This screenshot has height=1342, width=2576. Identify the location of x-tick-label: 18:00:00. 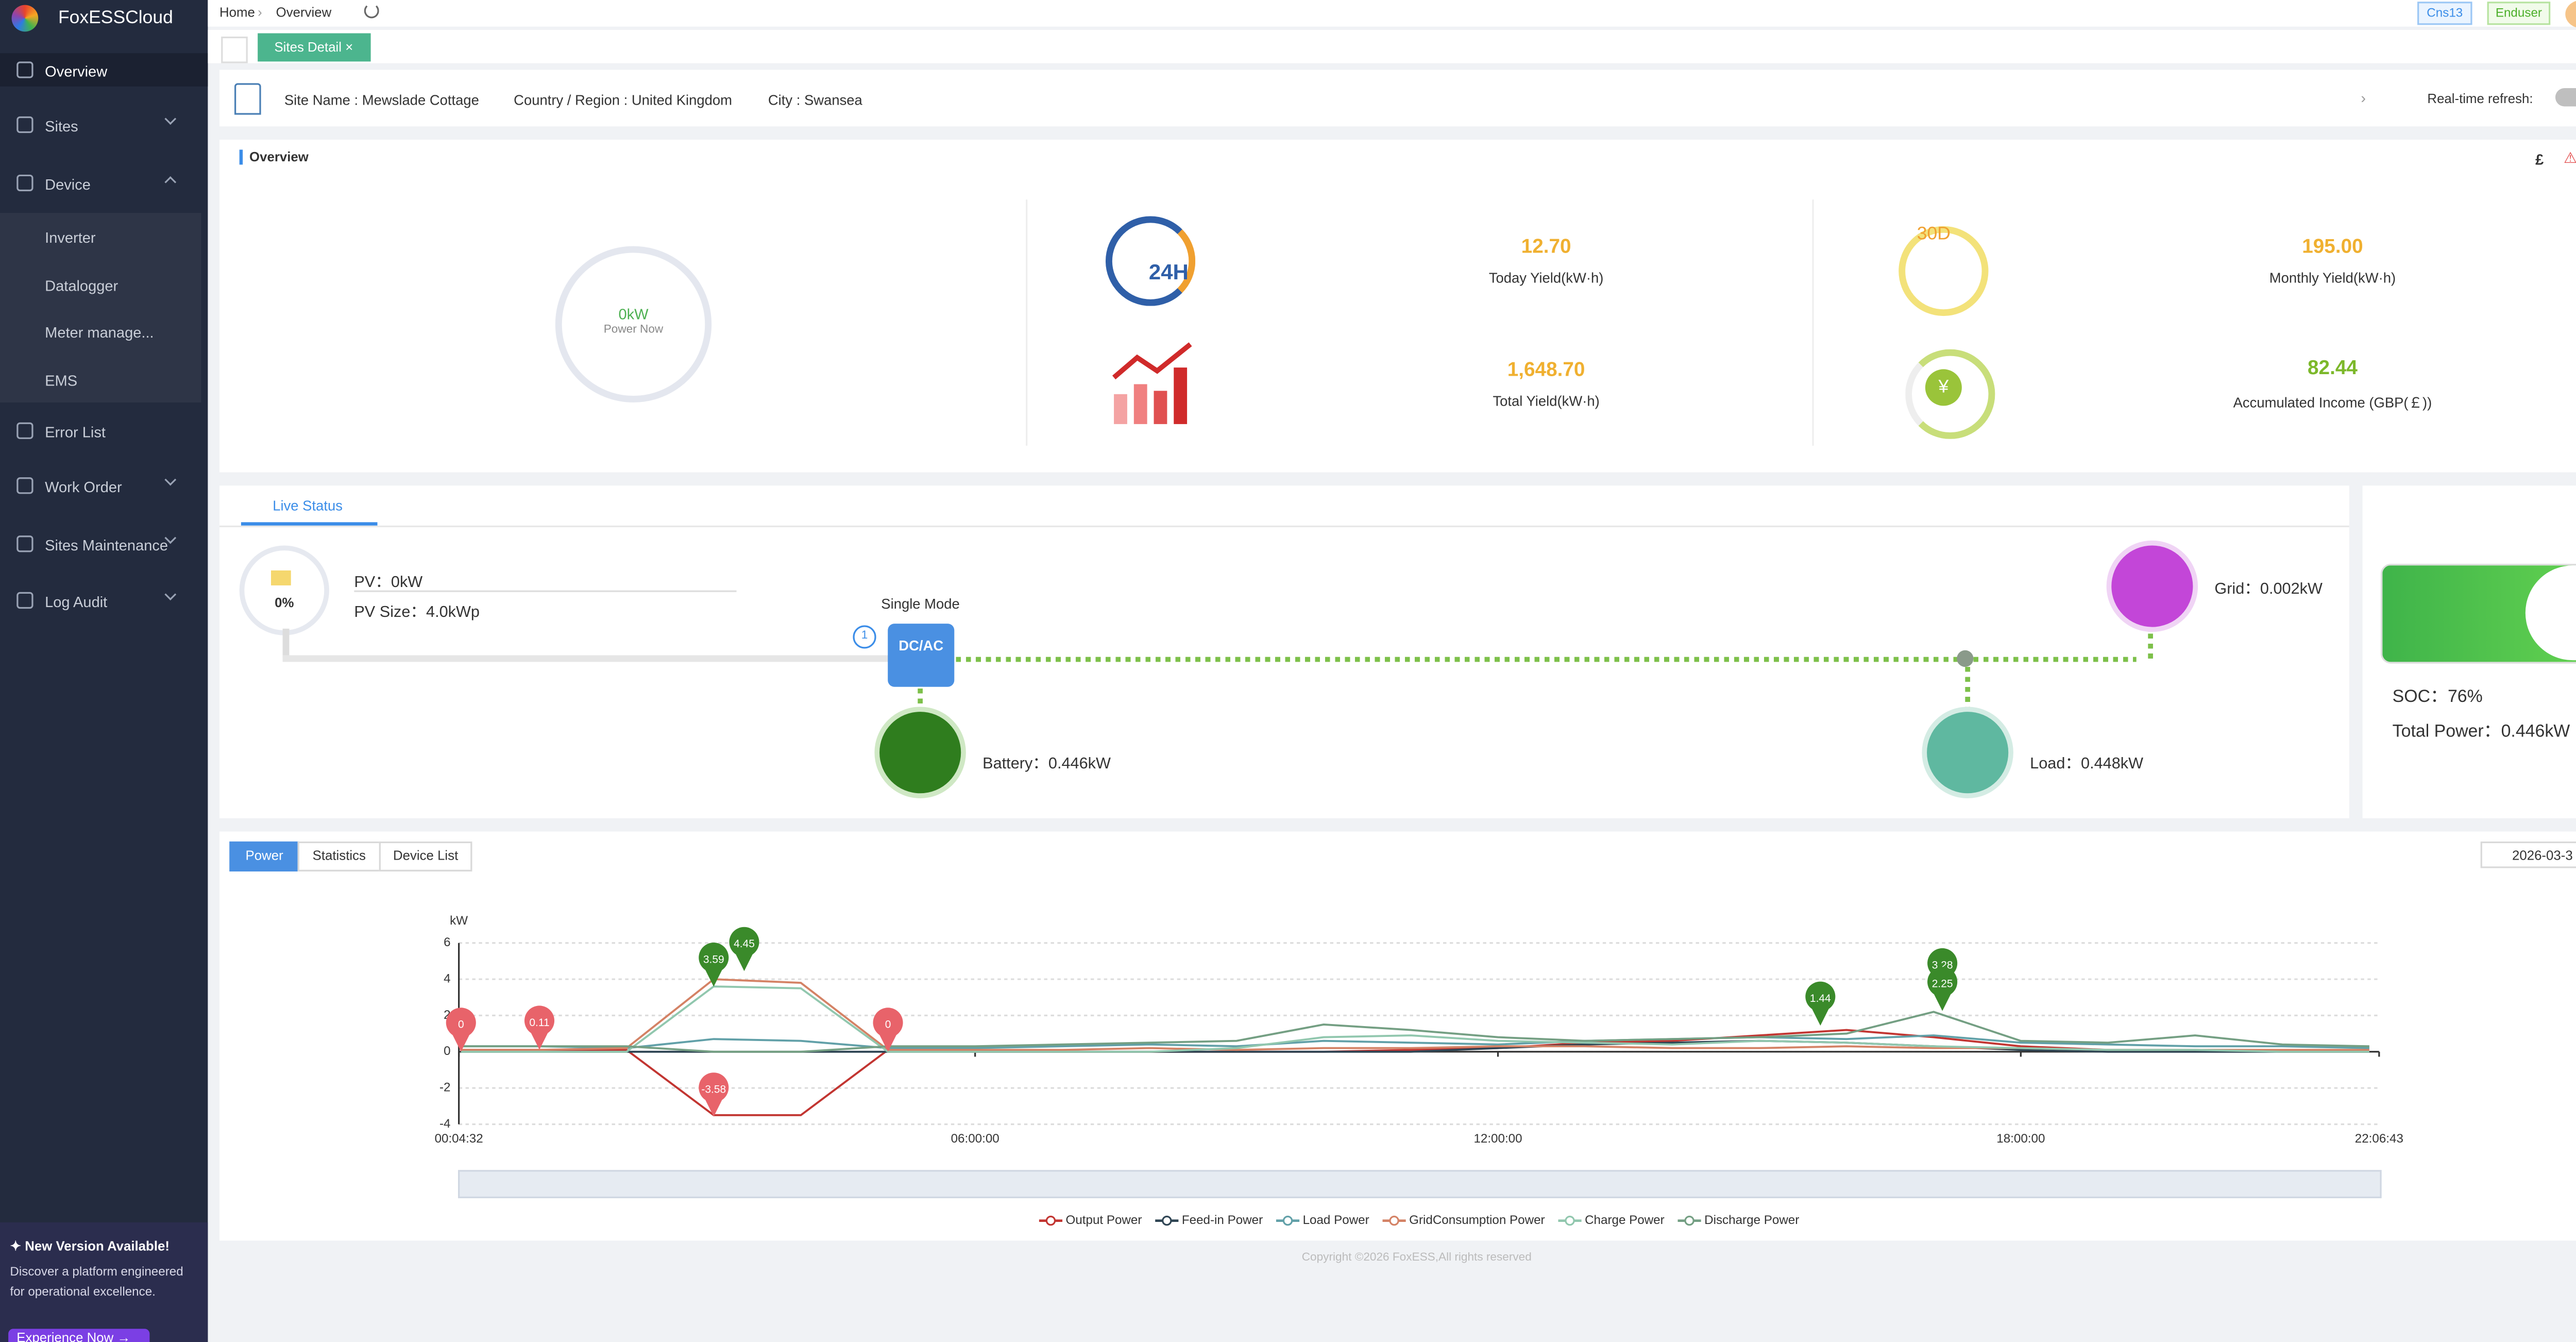
(2020, 1139).